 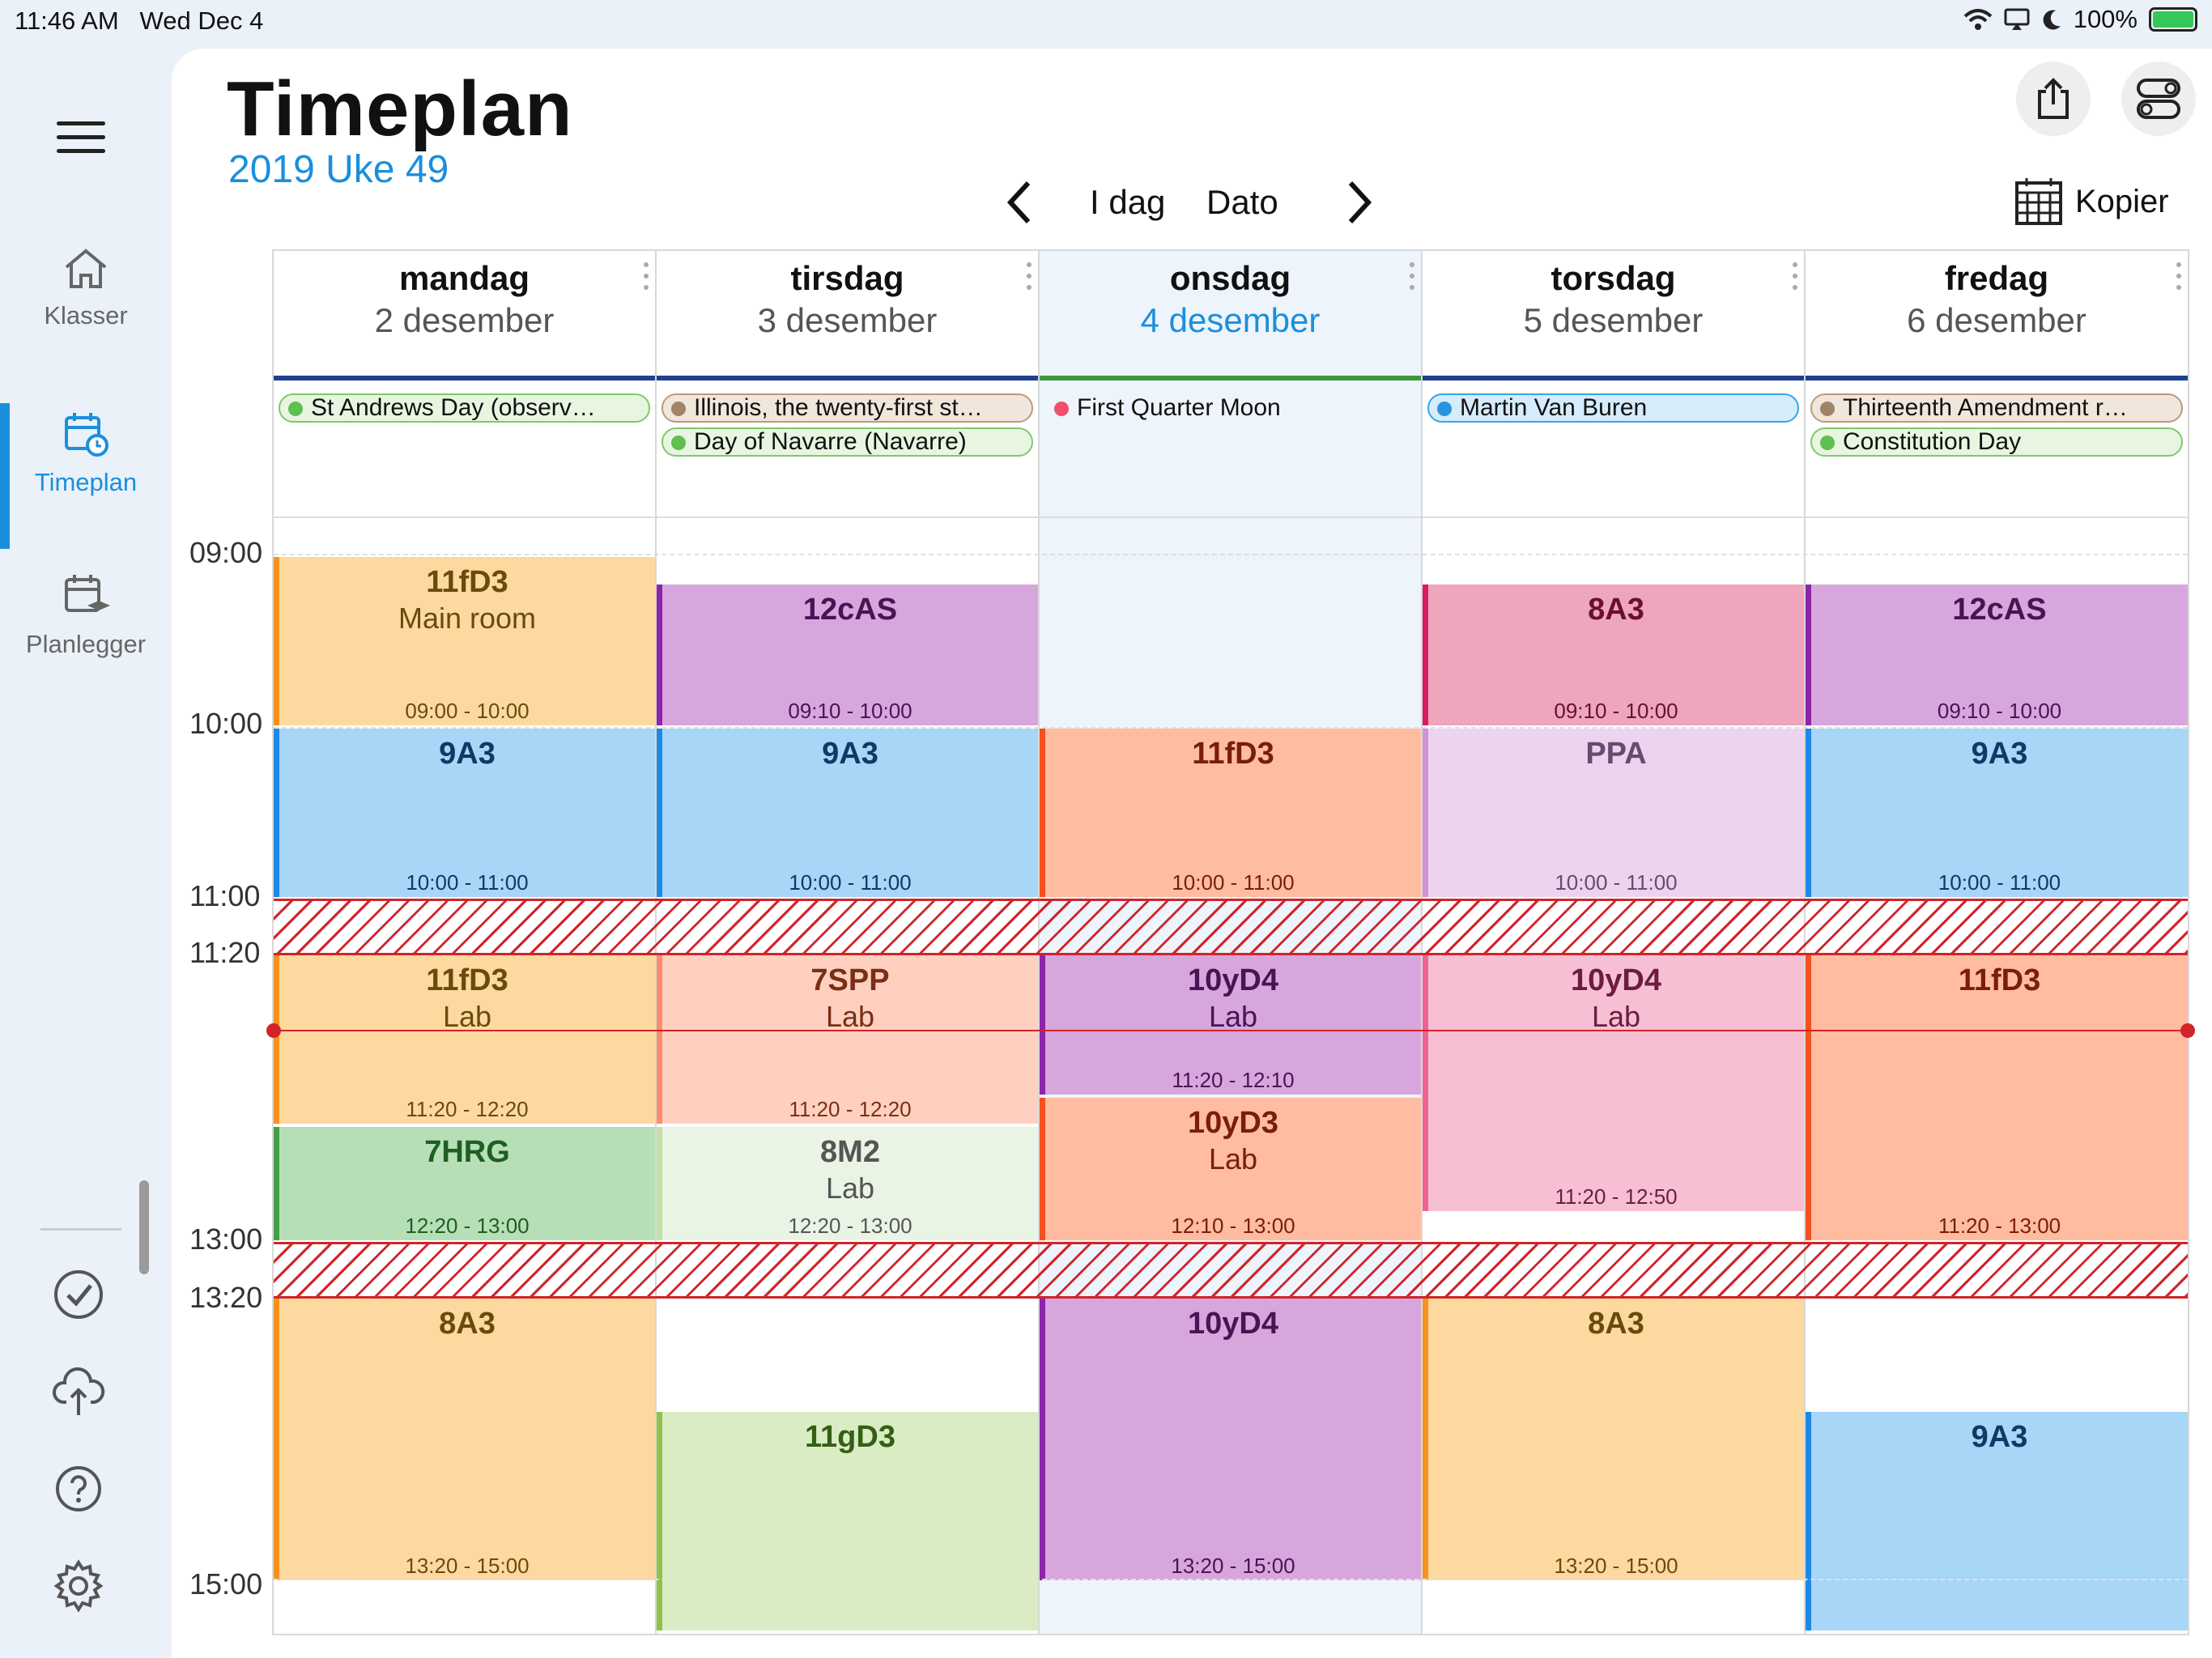 I want to click on toggles-button, so click(x=2159, y=99).